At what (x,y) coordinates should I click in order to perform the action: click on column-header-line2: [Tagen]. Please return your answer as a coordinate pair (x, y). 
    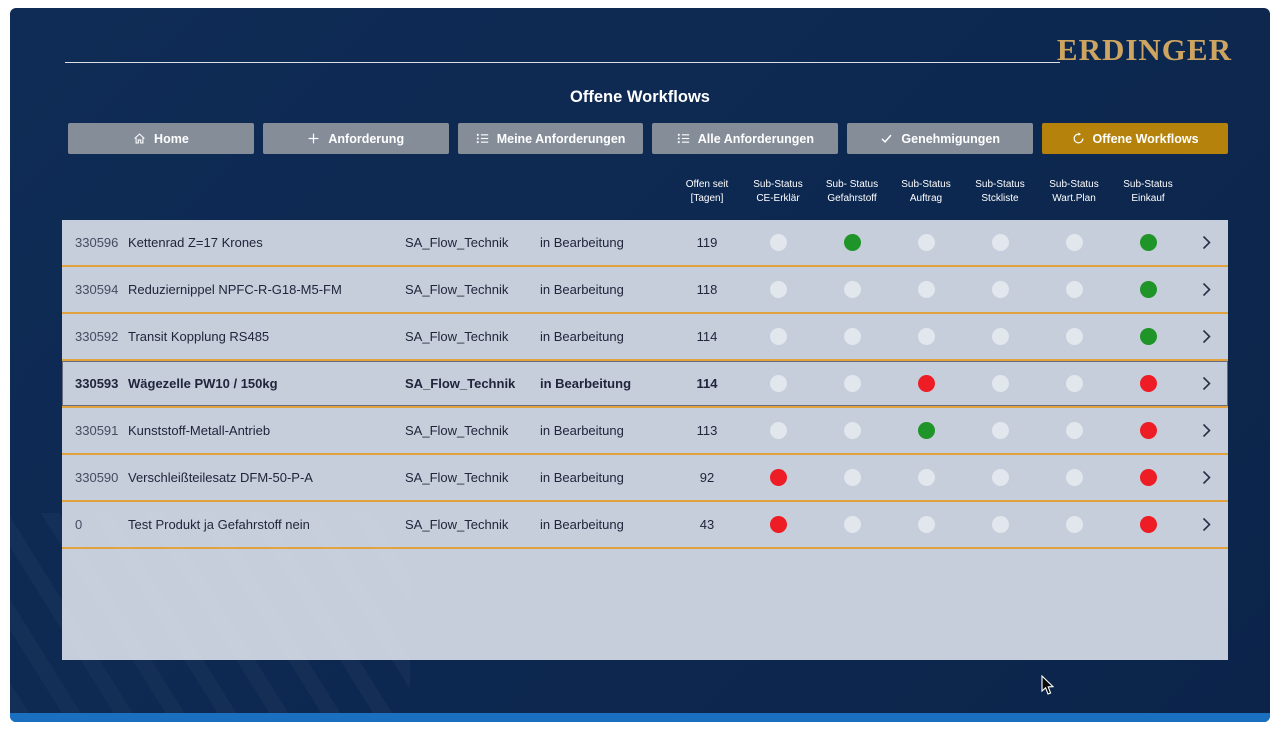
    Looking at the image, I should click on (707, 198).